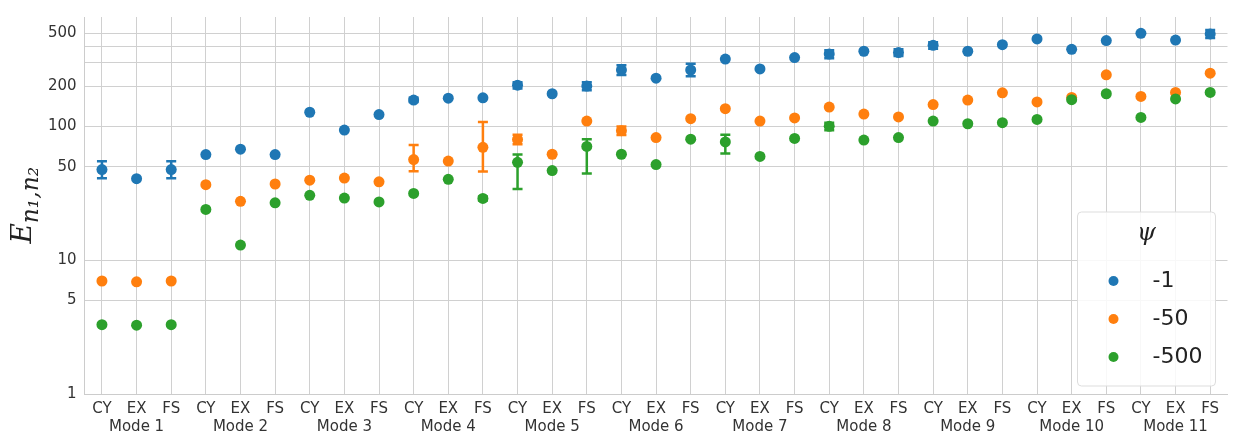  Describe the element at coordinates (1147, 232) in the screenshot. I see `legend-title: ψ` at that location.